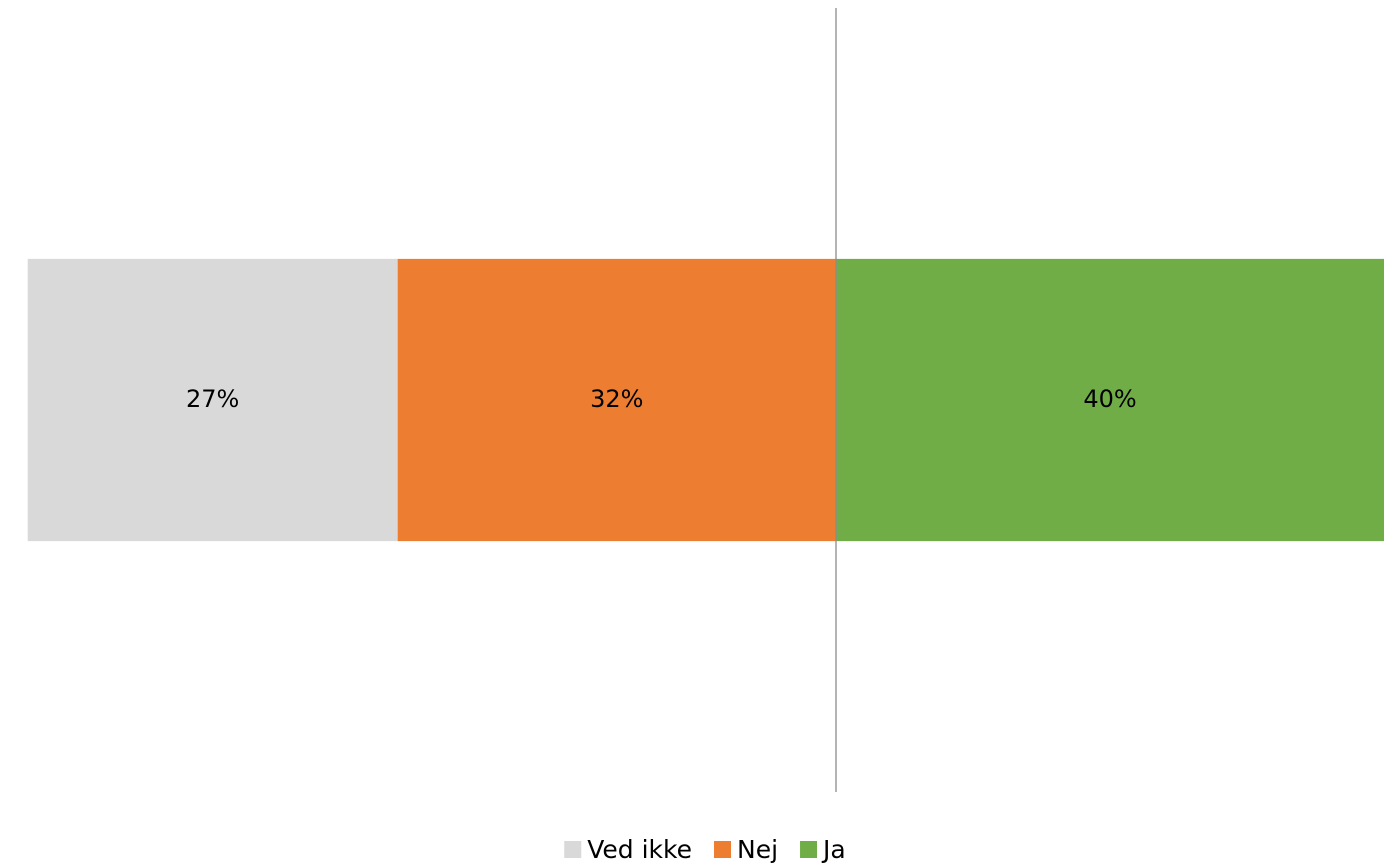  What do you see at coordinates (639, 849) in the screenshot?
I see `legend-label: Ved ikke` at bounding box center [639, 849].